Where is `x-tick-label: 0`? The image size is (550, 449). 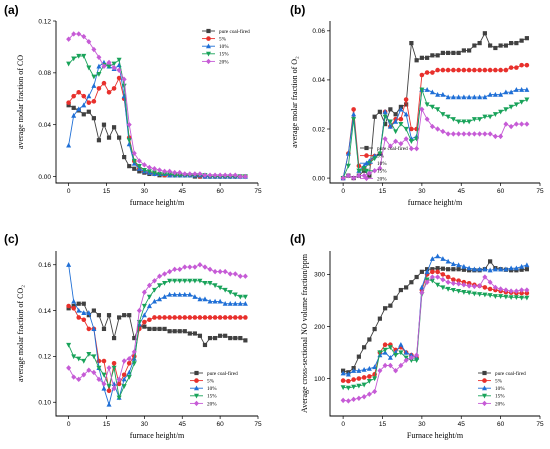 x-tick-label: 0 is located at coordinates (69, 191).